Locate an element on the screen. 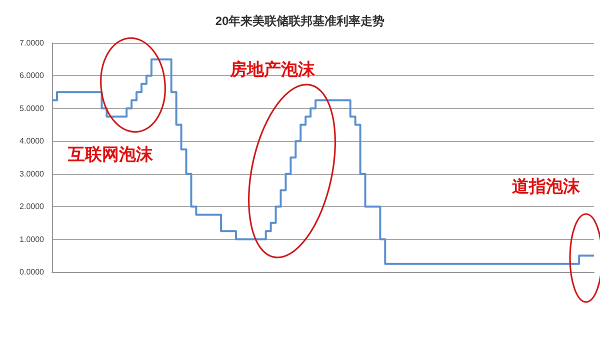  annotation: 道指泡沫 is located at coordinates (546, 187).